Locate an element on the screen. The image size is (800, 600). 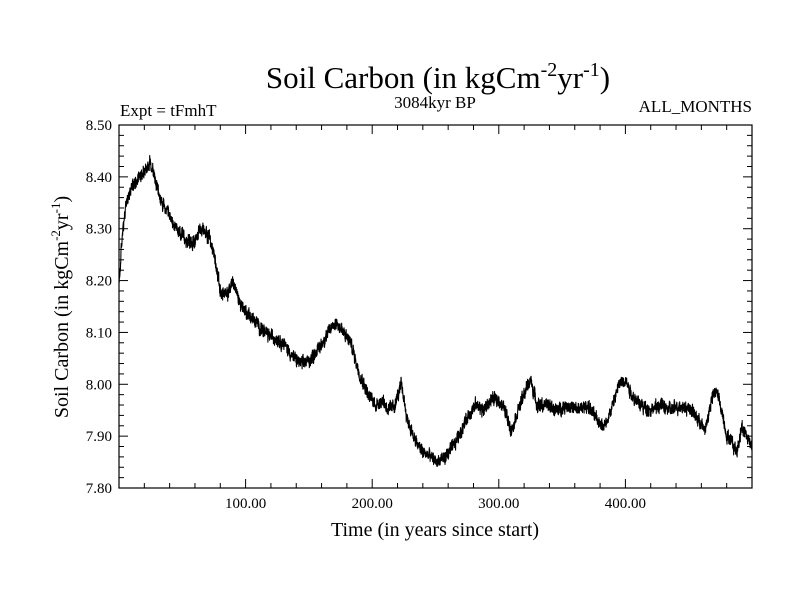
y-axis-label: Soil Carbon (in kgCm-2yr-1) is located at coordinates (60, 307).